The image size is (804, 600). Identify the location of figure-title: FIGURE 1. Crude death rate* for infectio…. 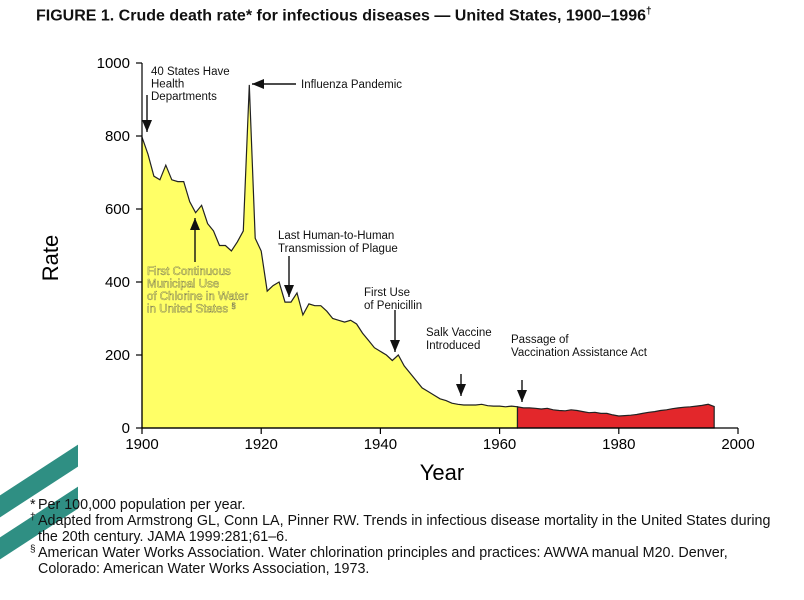
(416, 15).